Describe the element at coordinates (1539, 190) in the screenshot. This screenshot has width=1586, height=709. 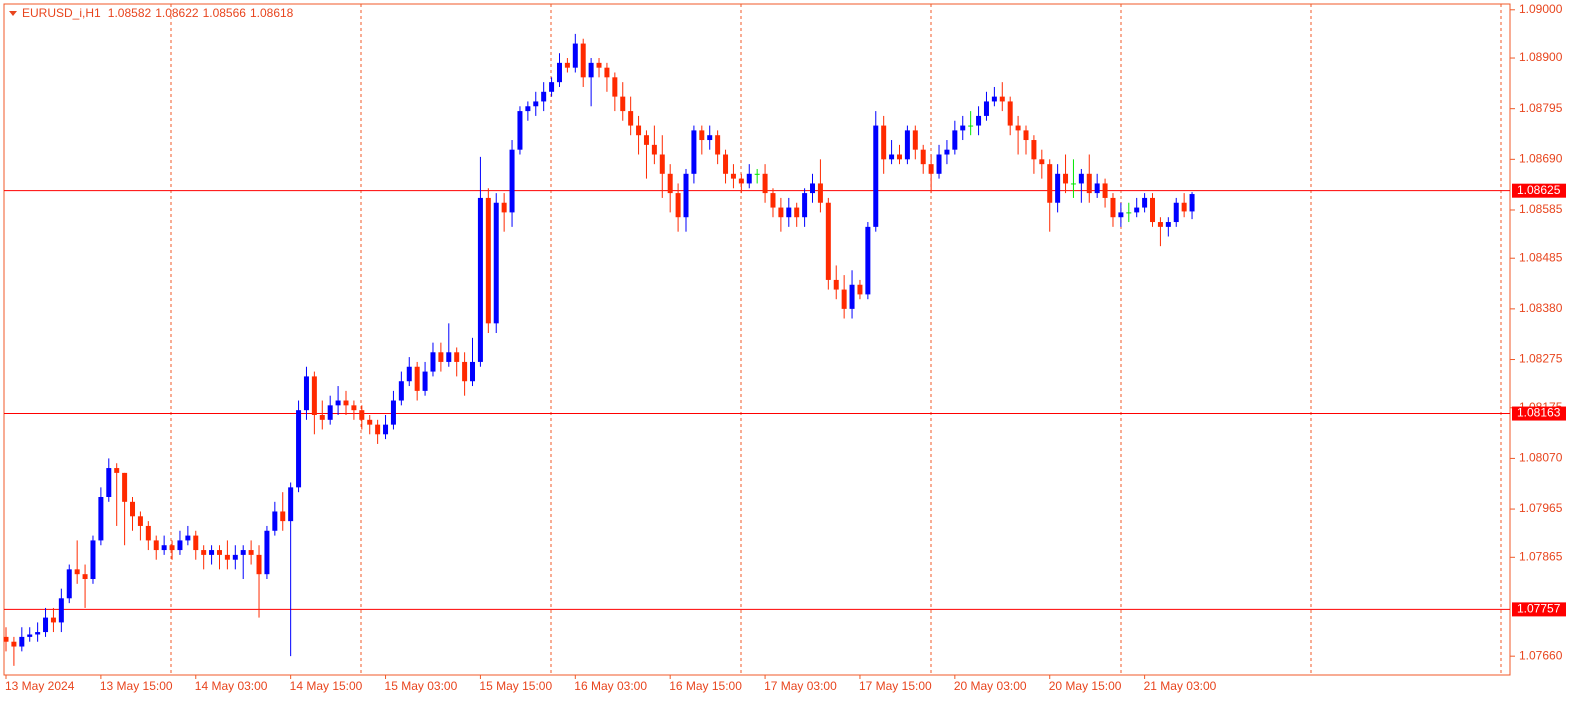
I see `level-label-box` at that location.